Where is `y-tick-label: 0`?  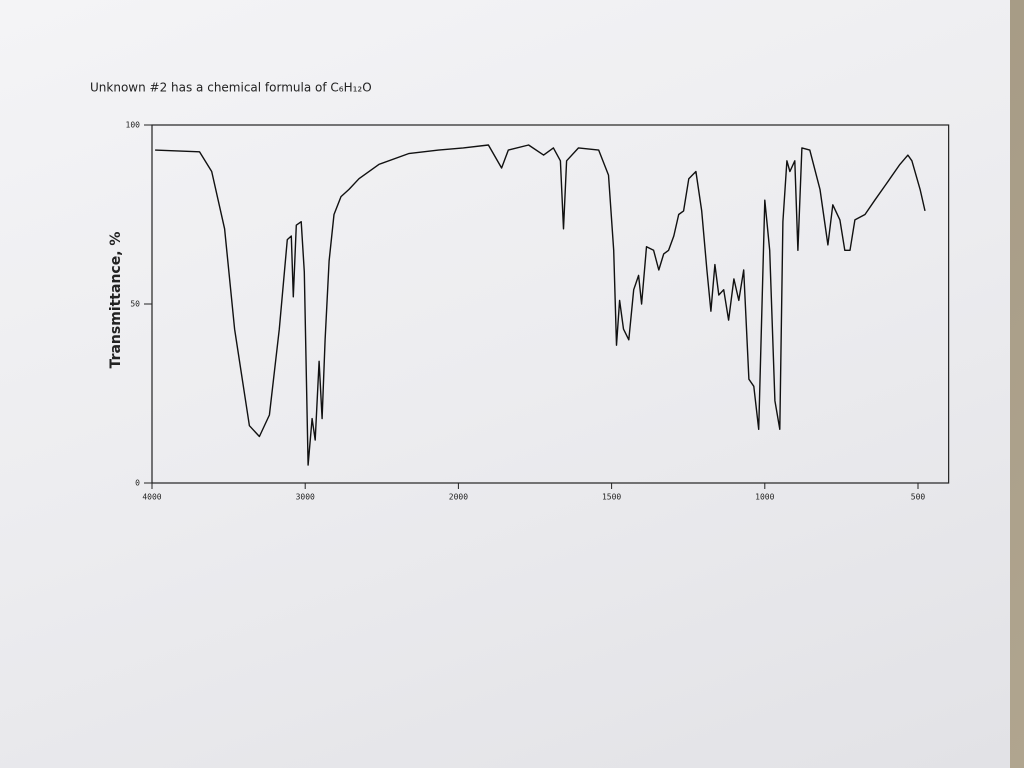
y-tick-label: 0 is located at coordinates (137, 483).